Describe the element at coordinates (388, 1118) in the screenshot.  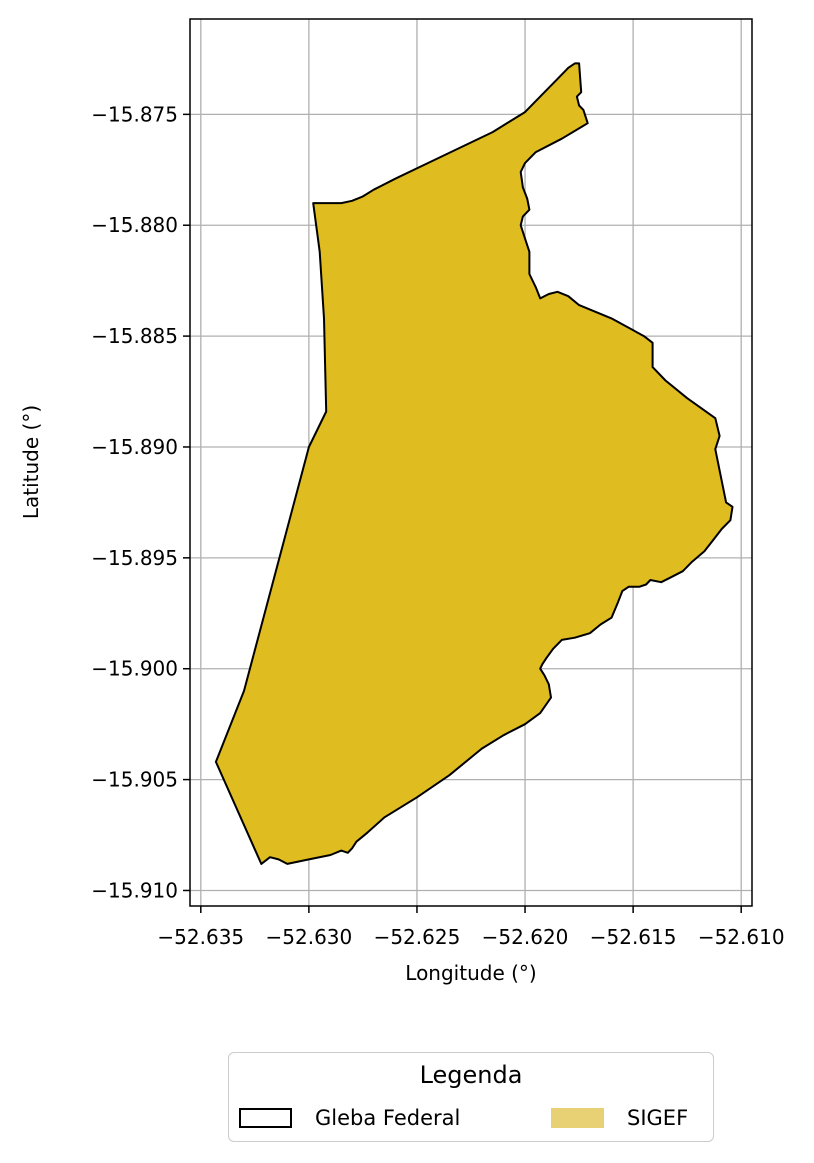
I see `legend-label-gleba-federal: Gleba Federal` at that location.